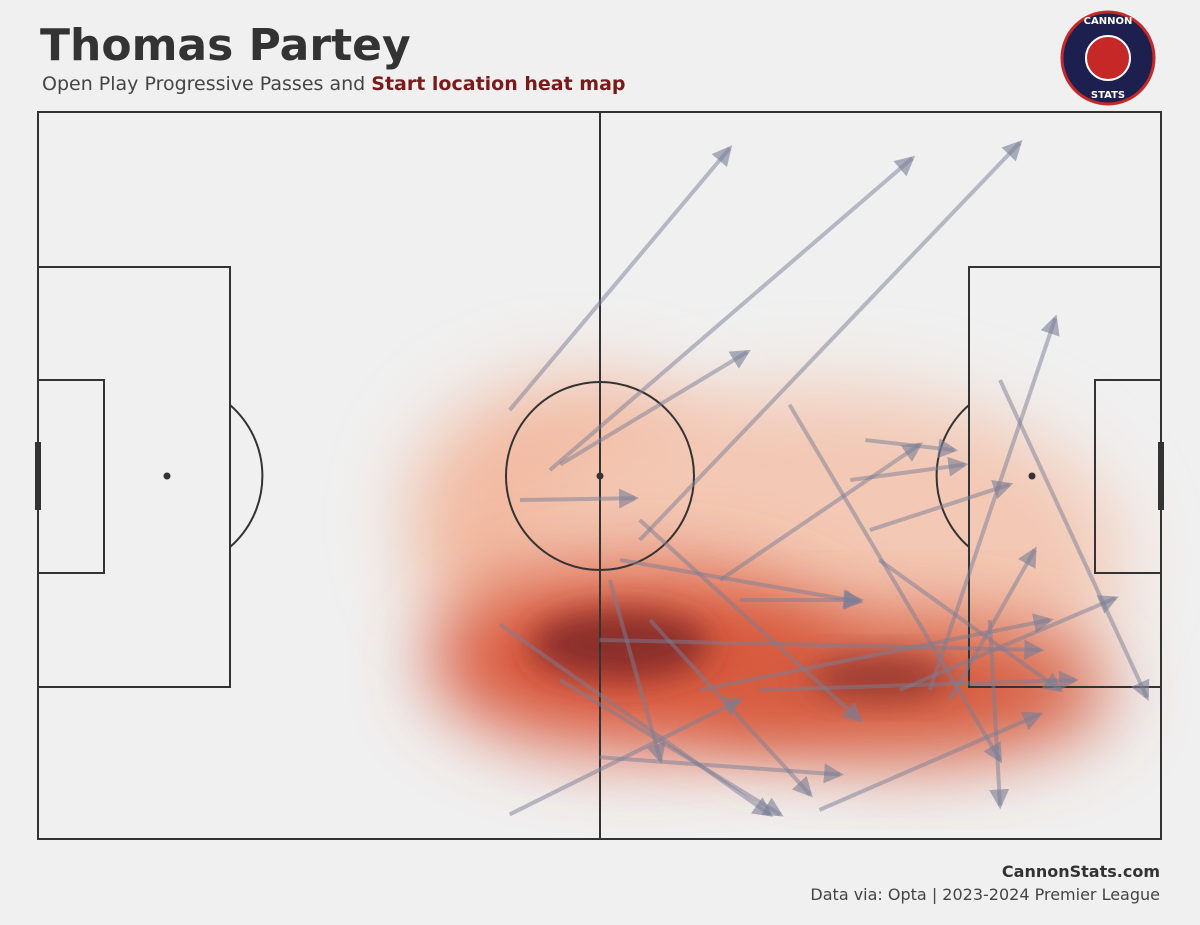 Image resolution: width=1200 pixels, height=925 pixels. What do you see at coordinates (1108, 58) in the screenshot?
I see `logo: CANNON STATS` at bounding box center [1108, 58].